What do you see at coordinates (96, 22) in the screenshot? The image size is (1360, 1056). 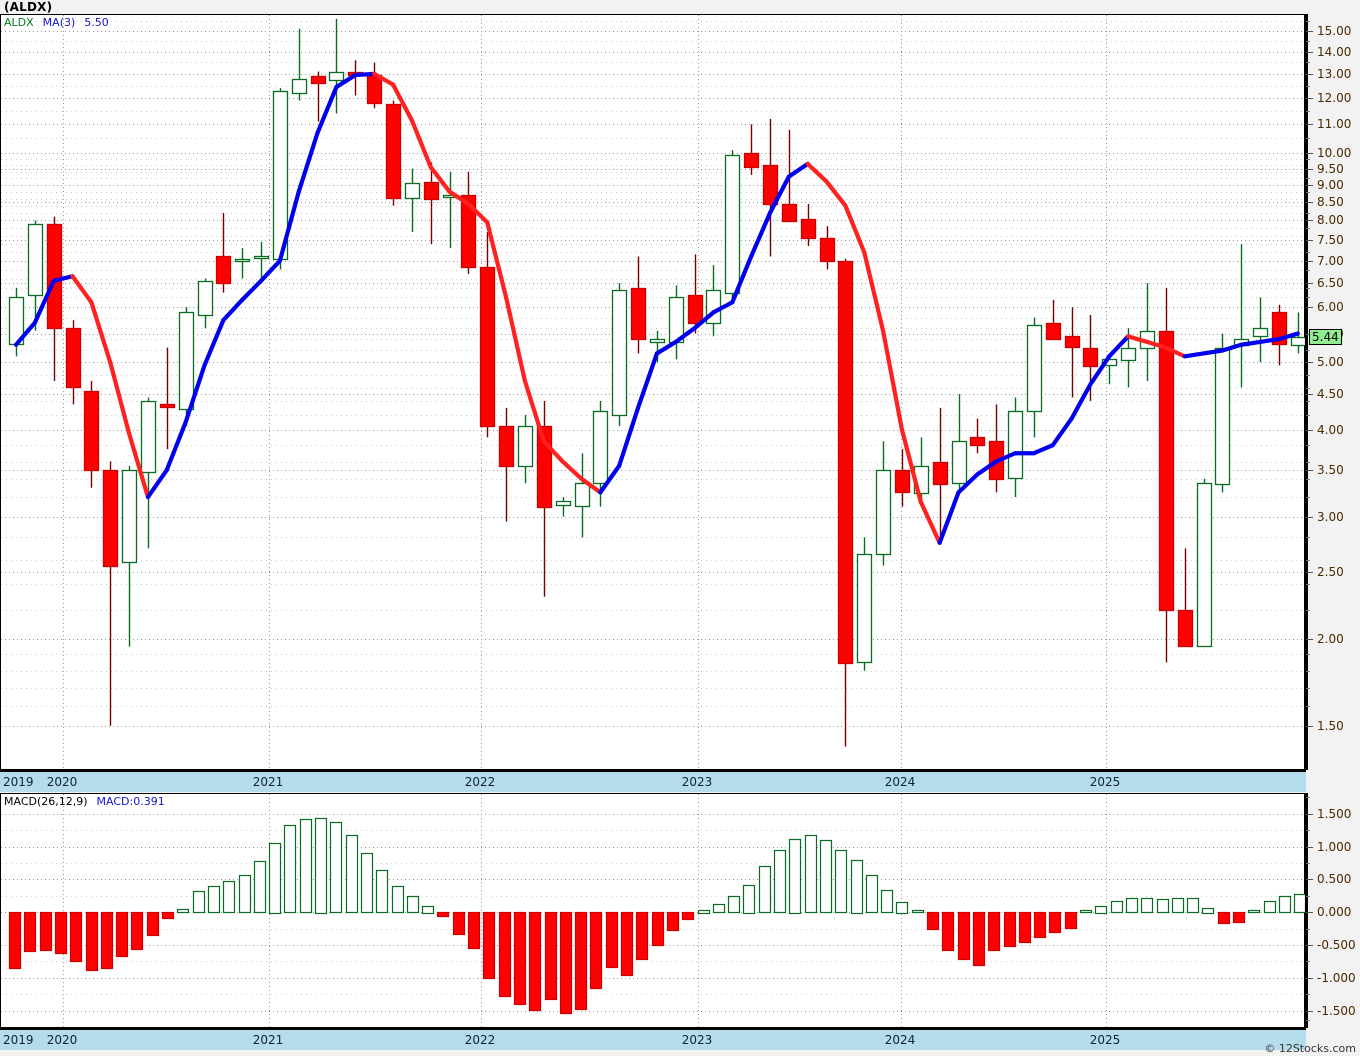 I see `legend-value: 5.50` at bounding box center [96, 22].